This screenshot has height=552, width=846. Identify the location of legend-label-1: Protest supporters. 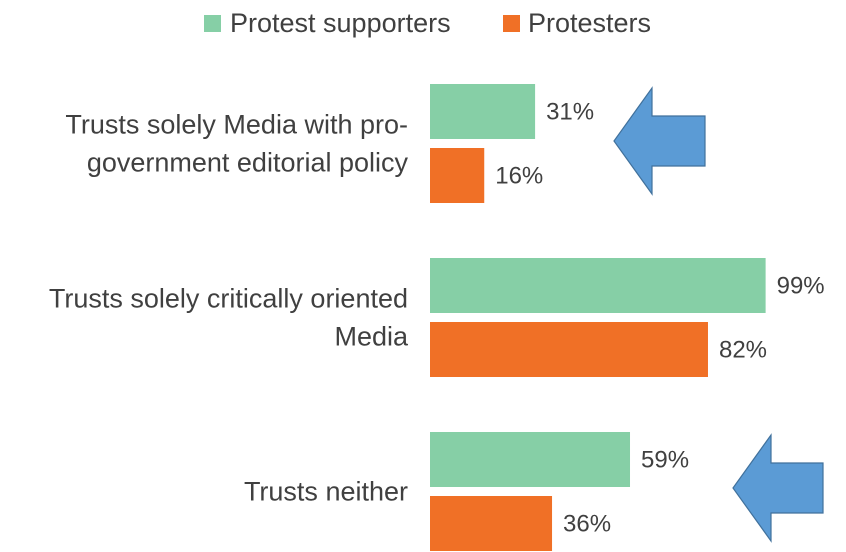
(340, 23).